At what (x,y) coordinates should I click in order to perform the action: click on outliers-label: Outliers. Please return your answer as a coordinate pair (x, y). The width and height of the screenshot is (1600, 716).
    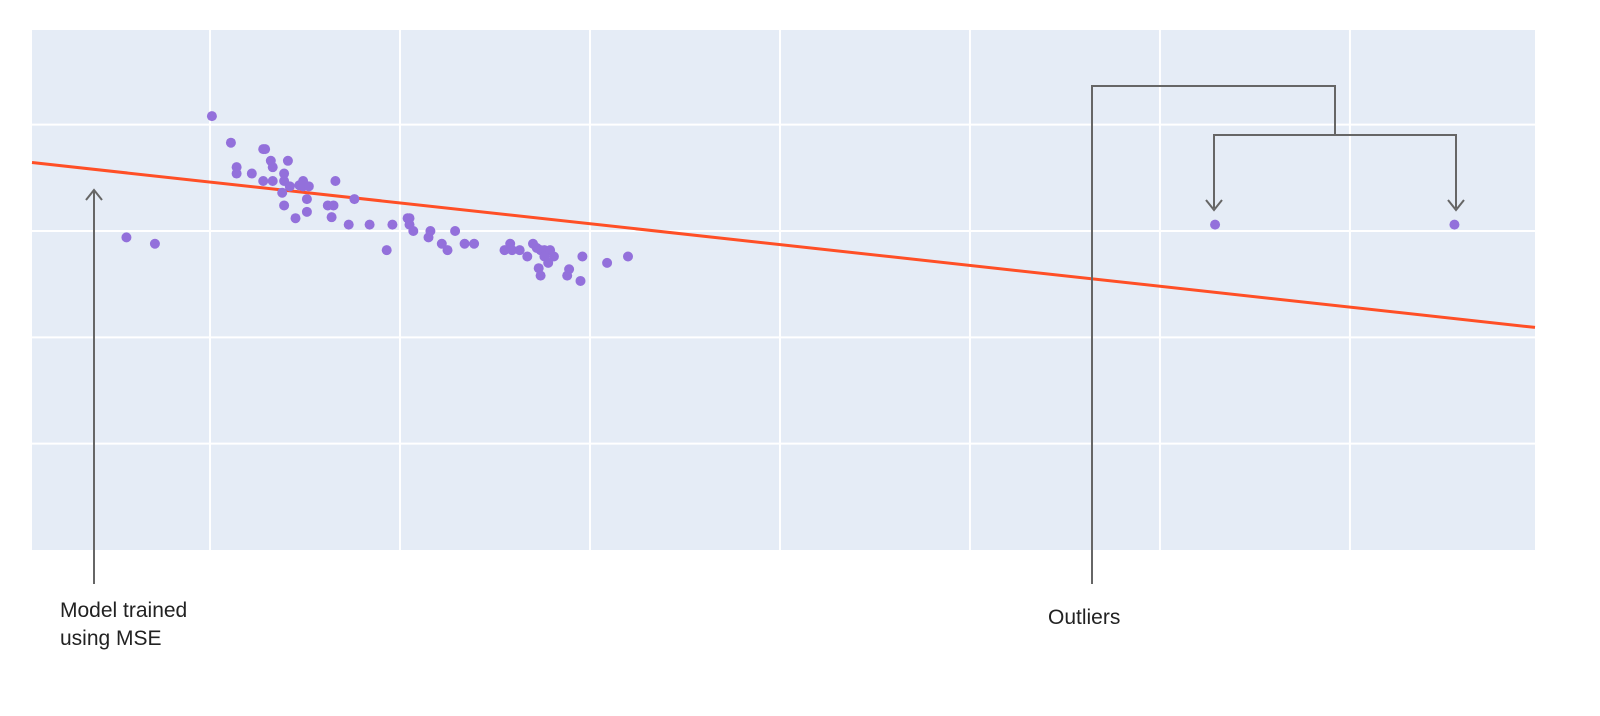
    Looking at the image, I should click on (1084, 617).